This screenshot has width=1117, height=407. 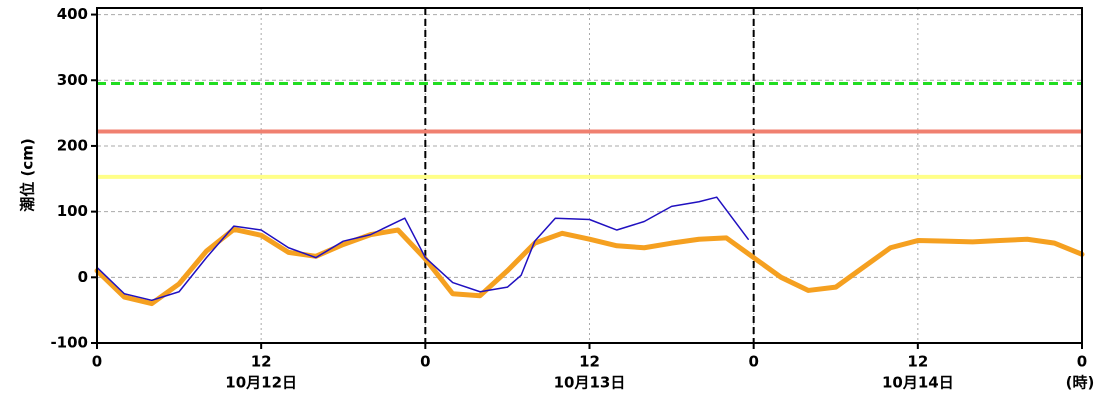 What do you see at coordinates (72, 145) in the screenshot?
I see `y-tick-label: 200` at bounding box center [72, 145].